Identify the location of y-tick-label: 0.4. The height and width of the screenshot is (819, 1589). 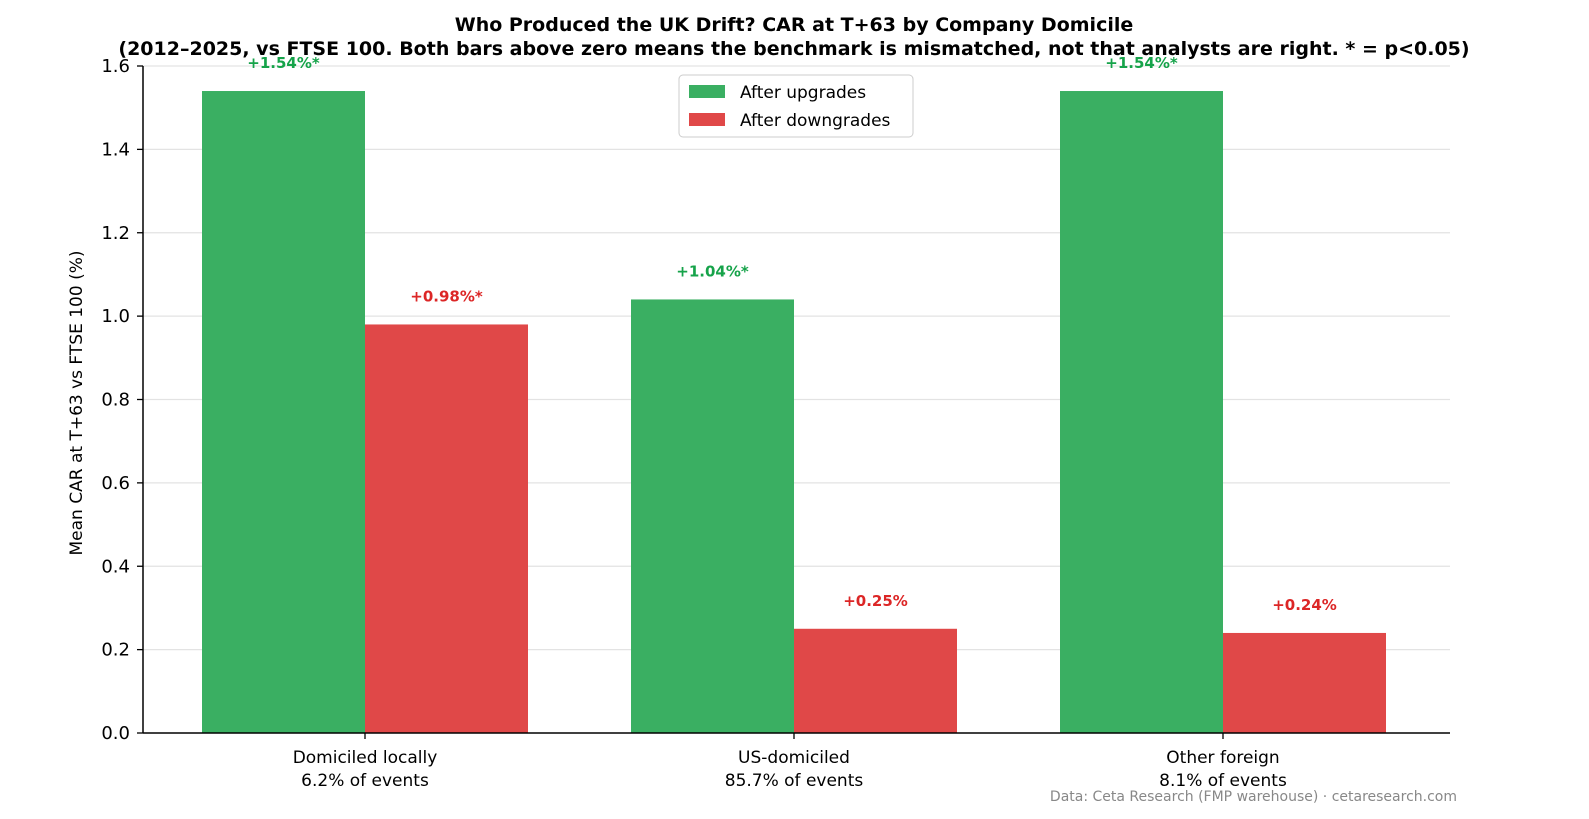
(115, 566).